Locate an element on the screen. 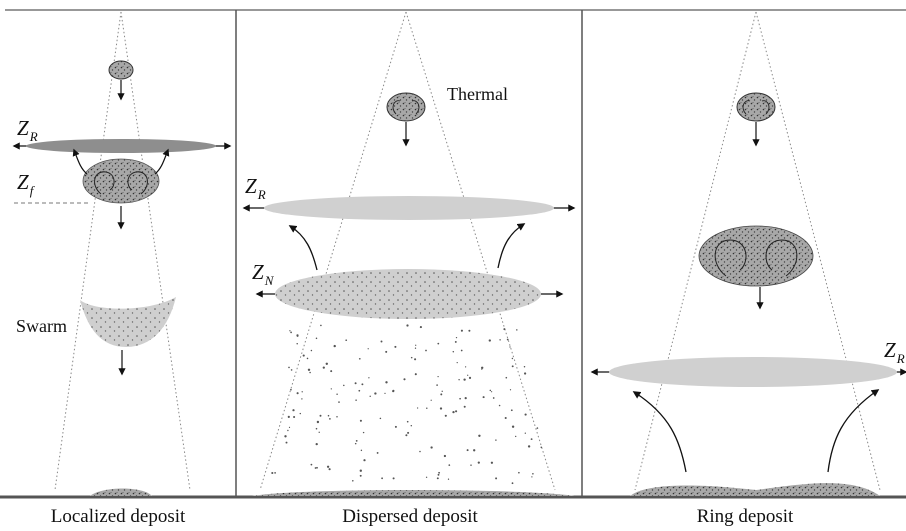 This screenshot has height=531, width=906. swarm-label: Swarm is located at coordinates (41, 326).